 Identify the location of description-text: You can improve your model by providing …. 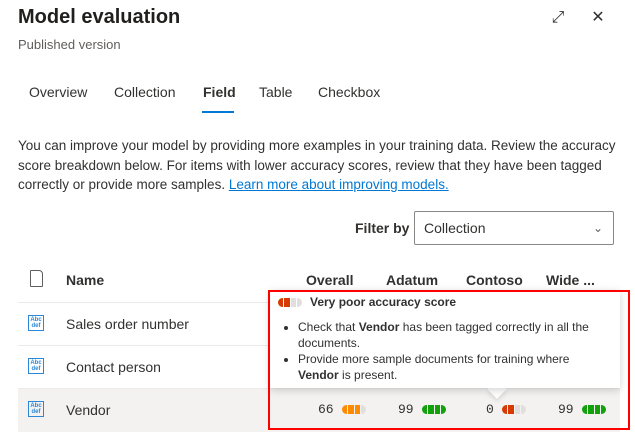
(317, 165).